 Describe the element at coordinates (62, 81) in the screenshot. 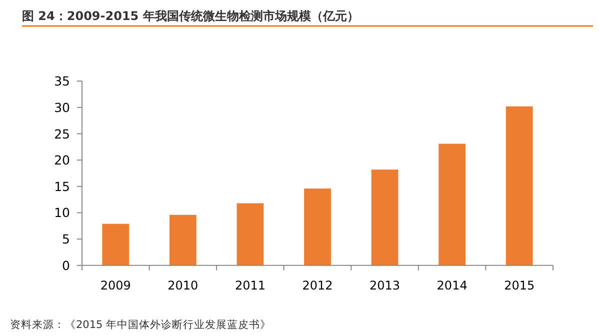

I see `y-tick-label: 35` at that location.